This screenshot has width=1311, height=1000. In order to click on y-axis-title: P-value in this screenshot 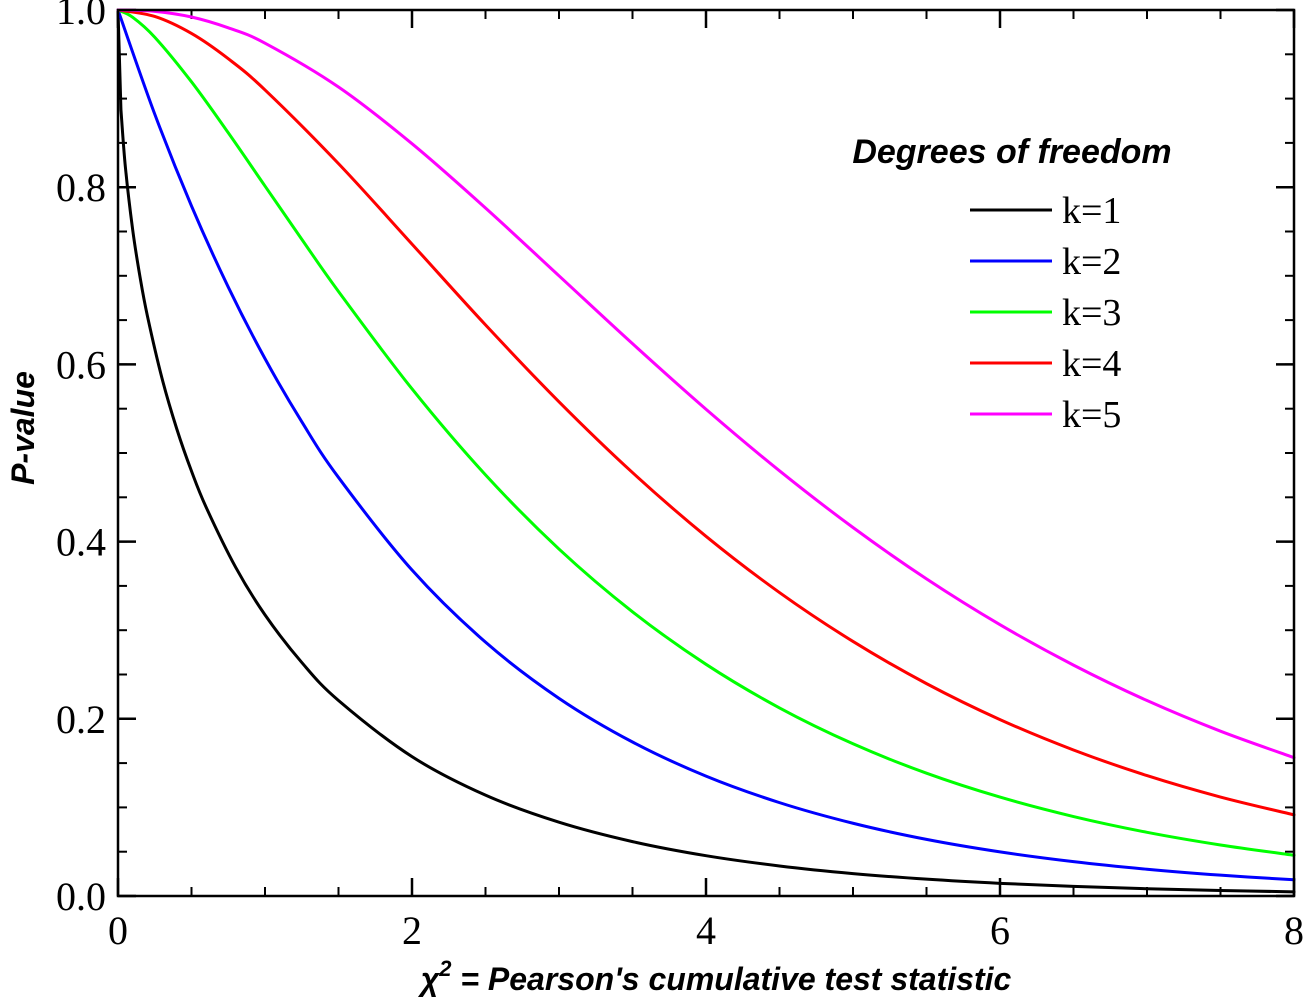, I will do `click(23, 428)`.